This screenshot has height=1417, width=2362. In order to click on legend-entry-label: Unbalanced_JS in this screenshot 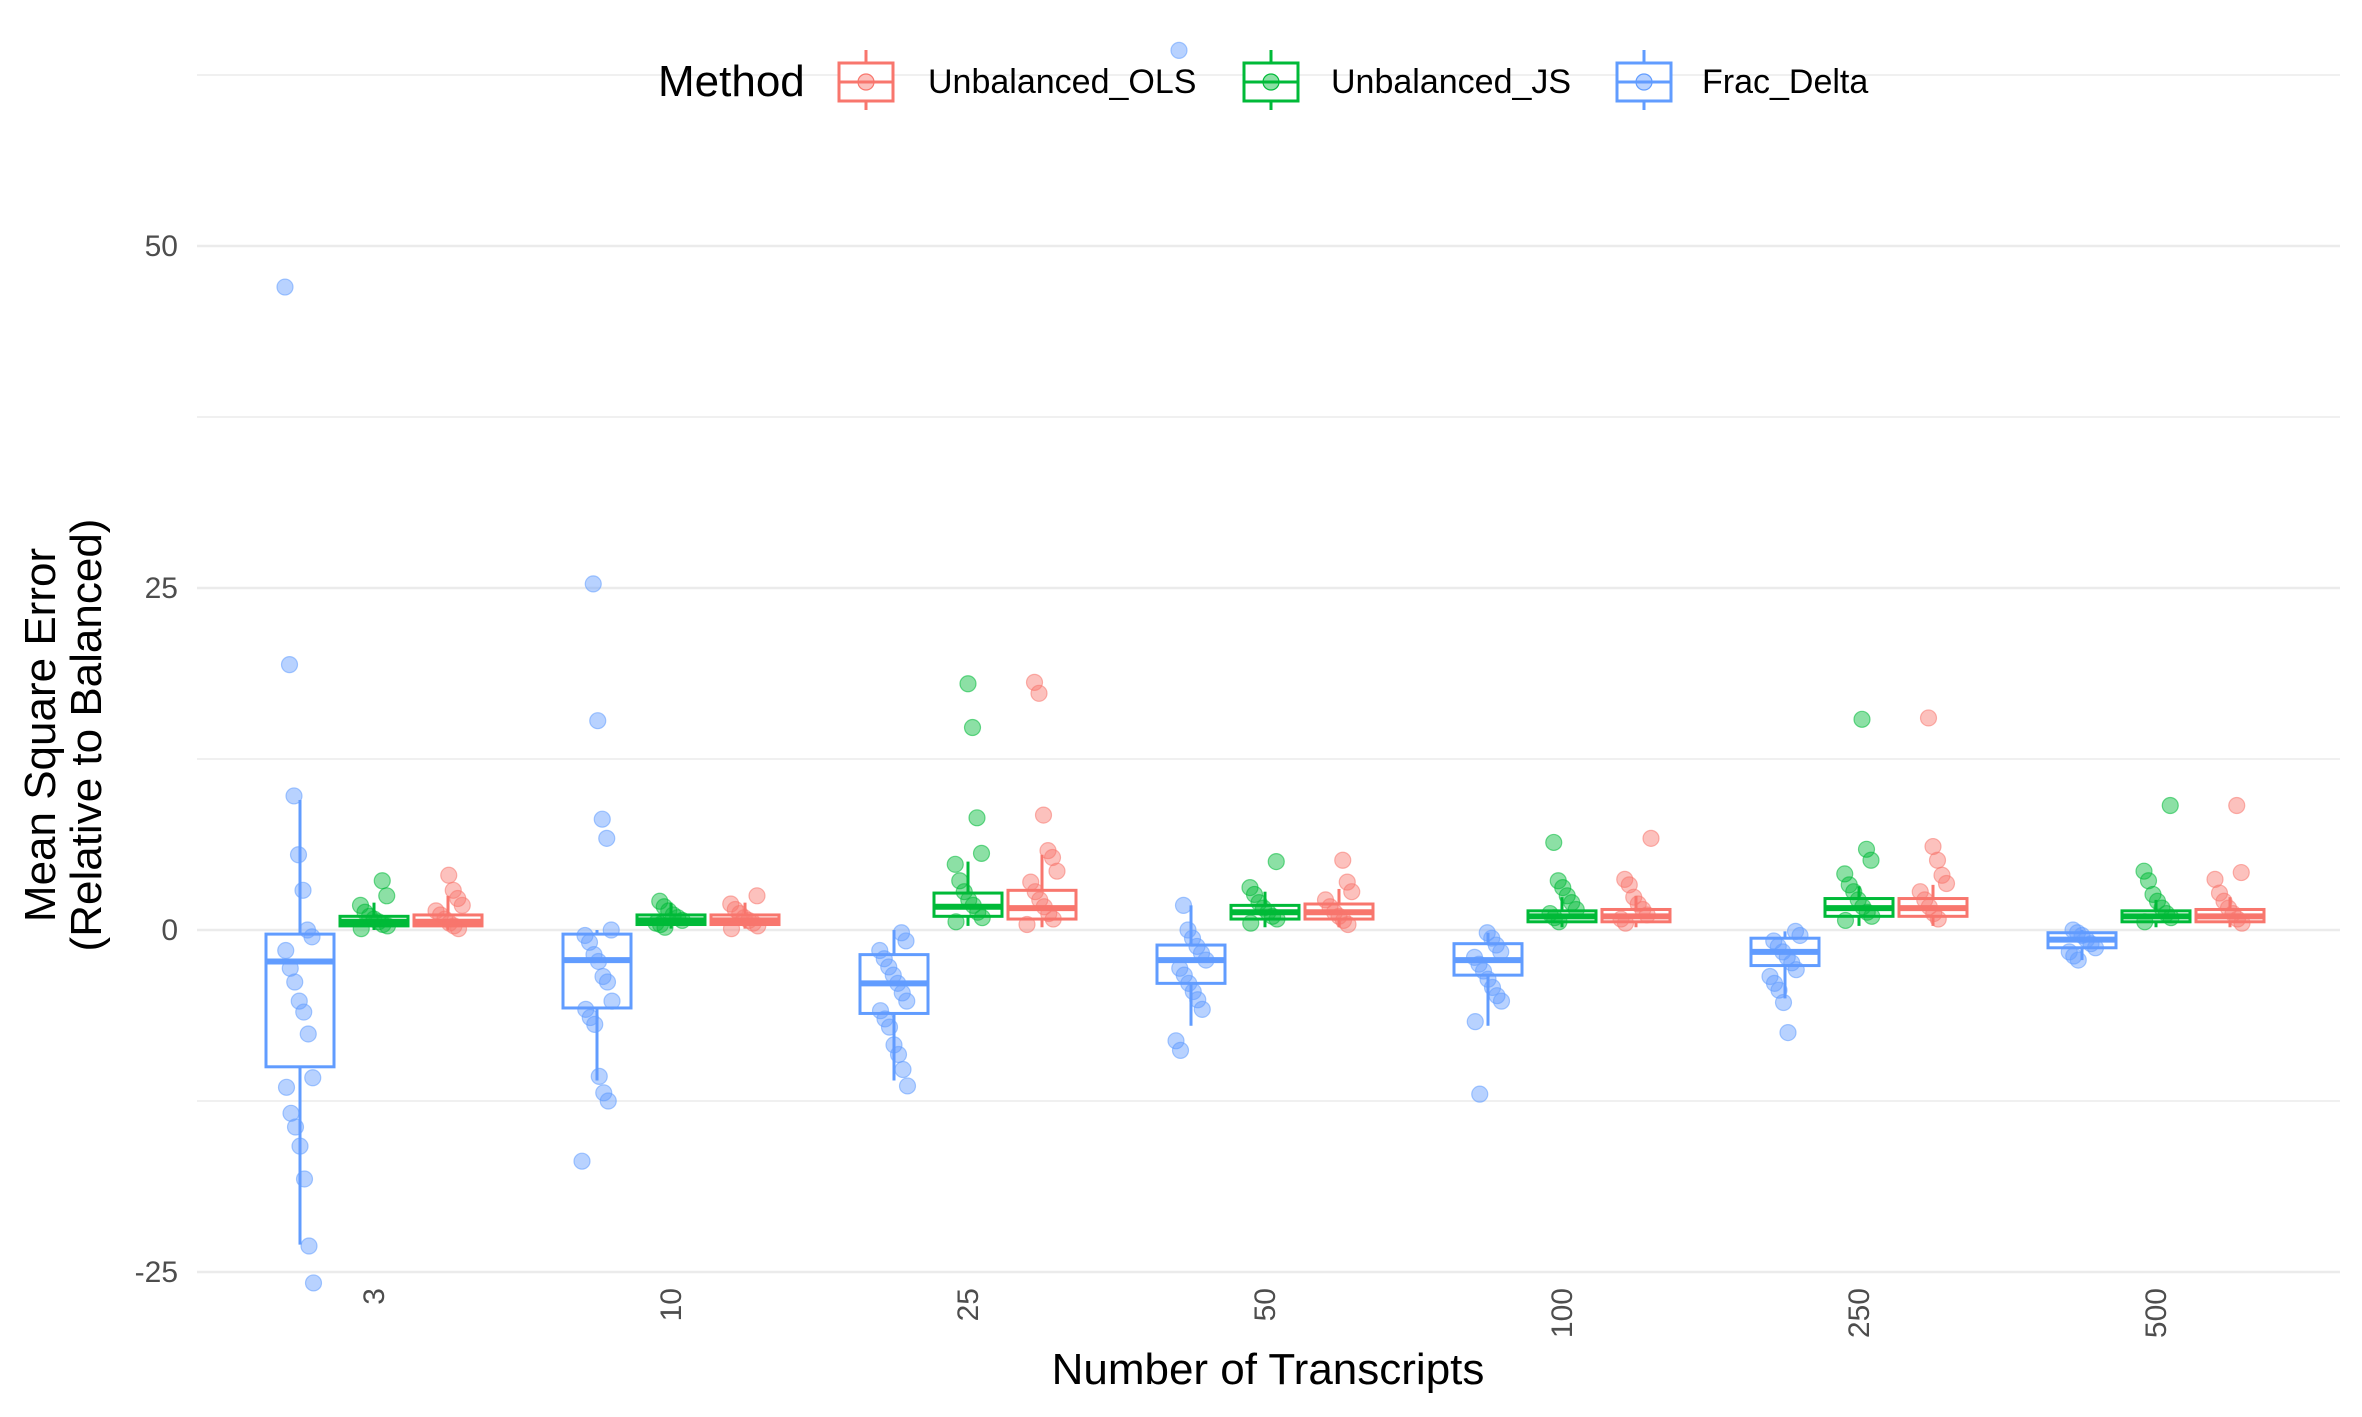, I will do `click(1451, 82)`.